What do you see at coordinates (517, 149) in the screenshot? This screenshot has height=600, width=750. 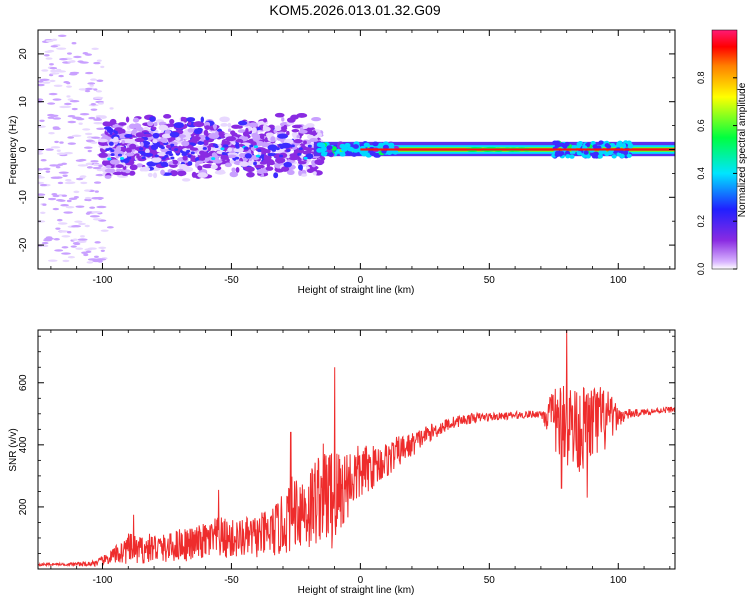 I see `band-core-top` at bounding box center [517, 149].